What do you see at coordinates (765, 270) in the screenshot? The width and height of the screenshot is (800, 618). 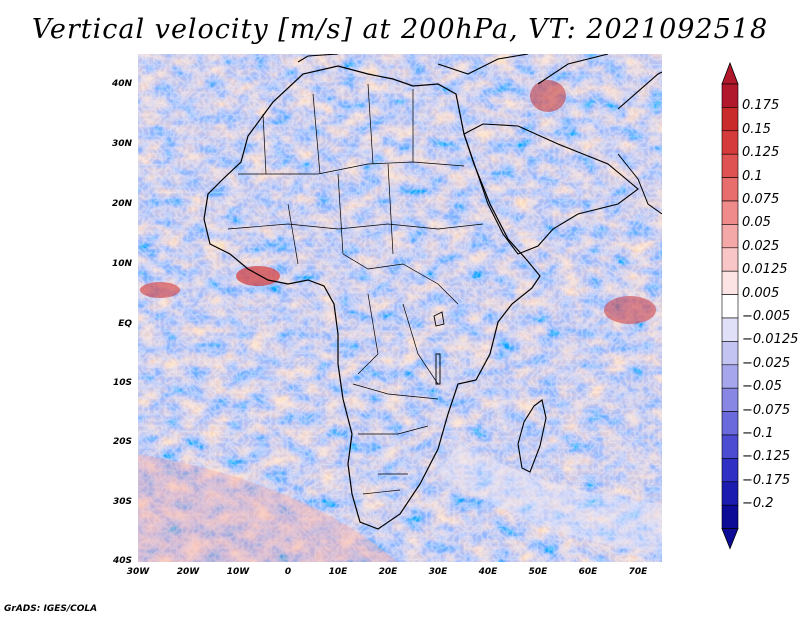 I see `colorbar-level-label: 0.0125` at bounding box center [765, 270].